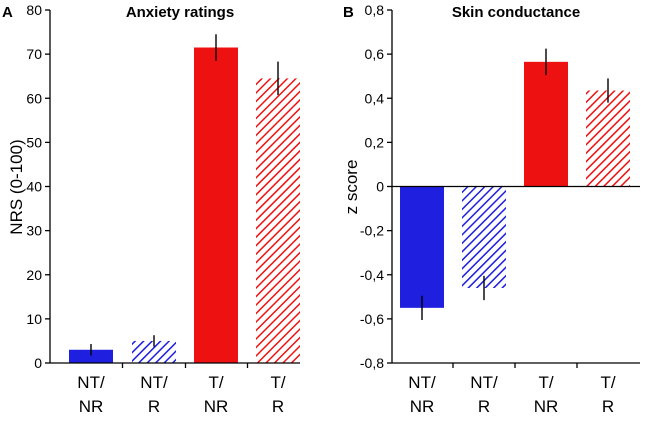  What do you see at coordinates (34, 142) in the screenshot?
I see `y-tick-label: 50` at bounding box center [34, 142].